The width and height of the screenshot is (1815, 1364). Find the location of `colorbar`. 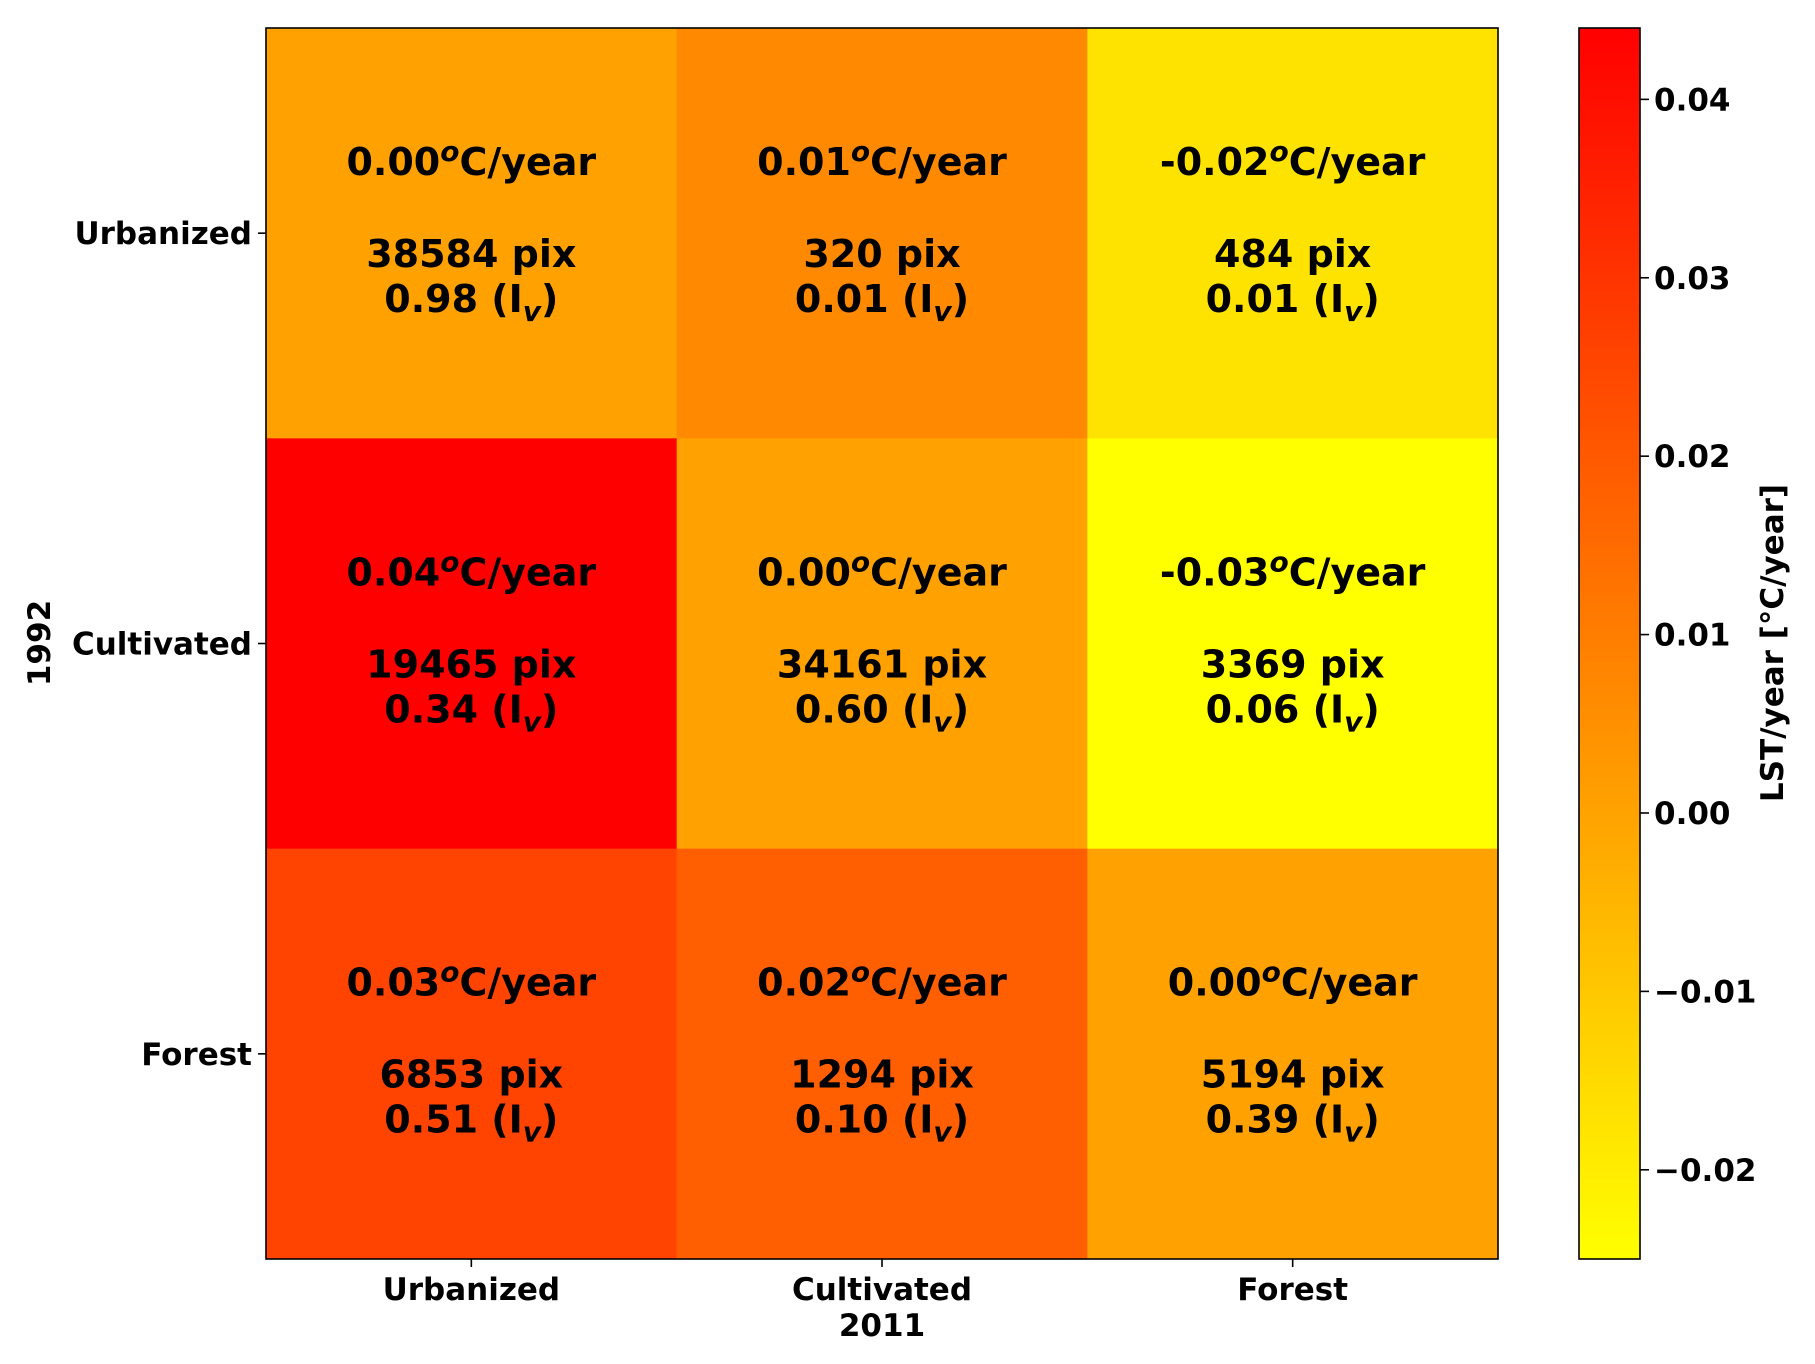

colorbar is located at coordinates (1609, 643).